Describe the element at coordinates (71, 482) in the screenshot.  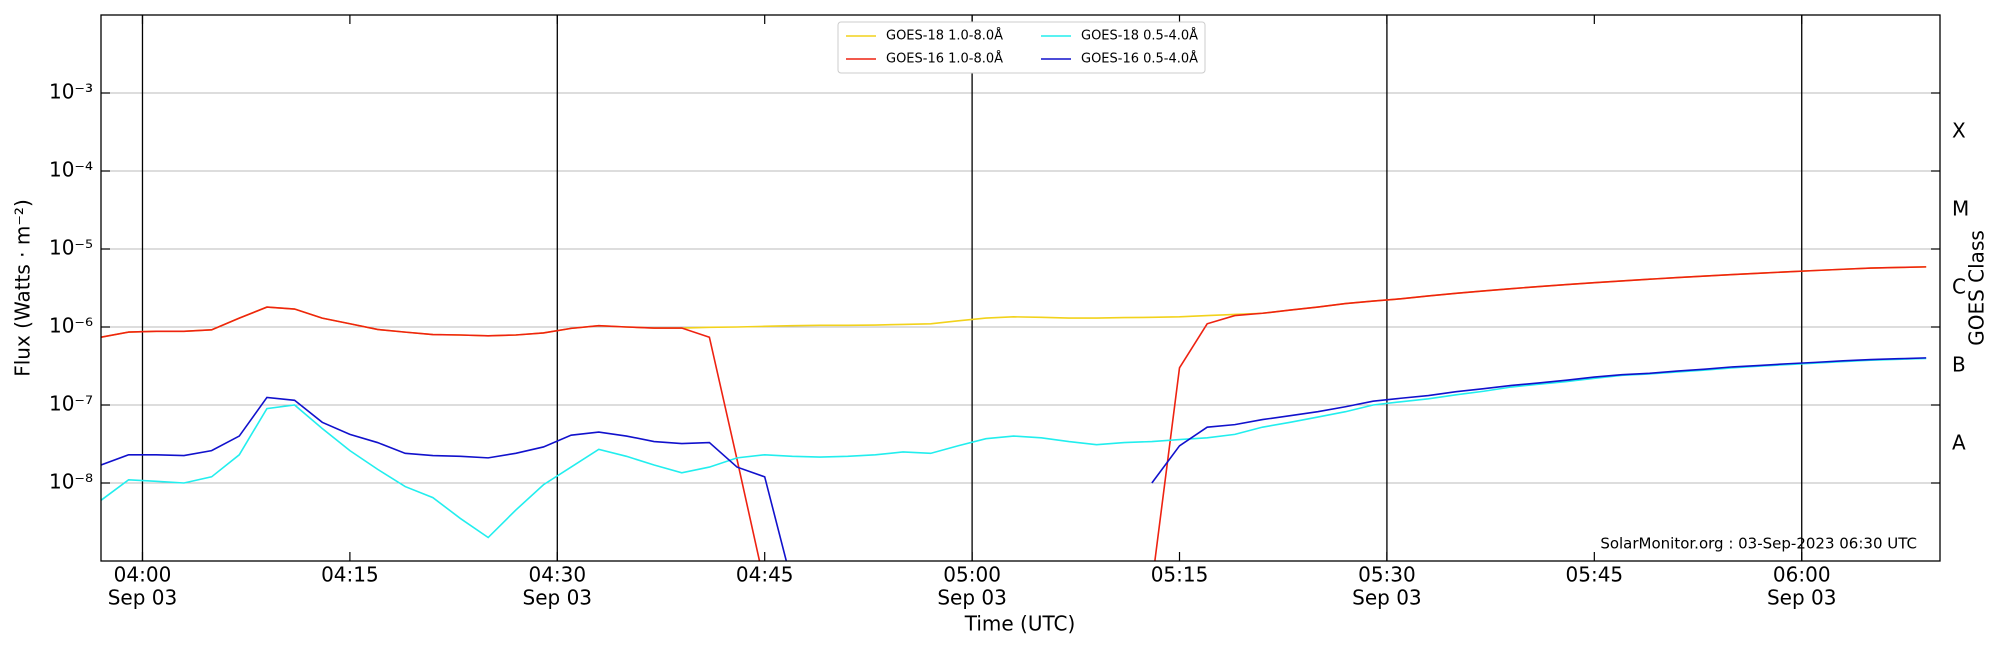
I see `y-tick-label: 10⁻⁸` at that location.